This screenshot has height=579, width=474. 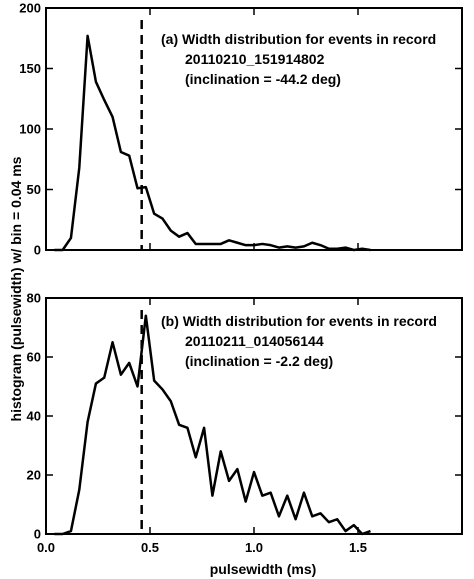 I want to click on panel-b-ytick-label: 0, so click(x=37, y=534).